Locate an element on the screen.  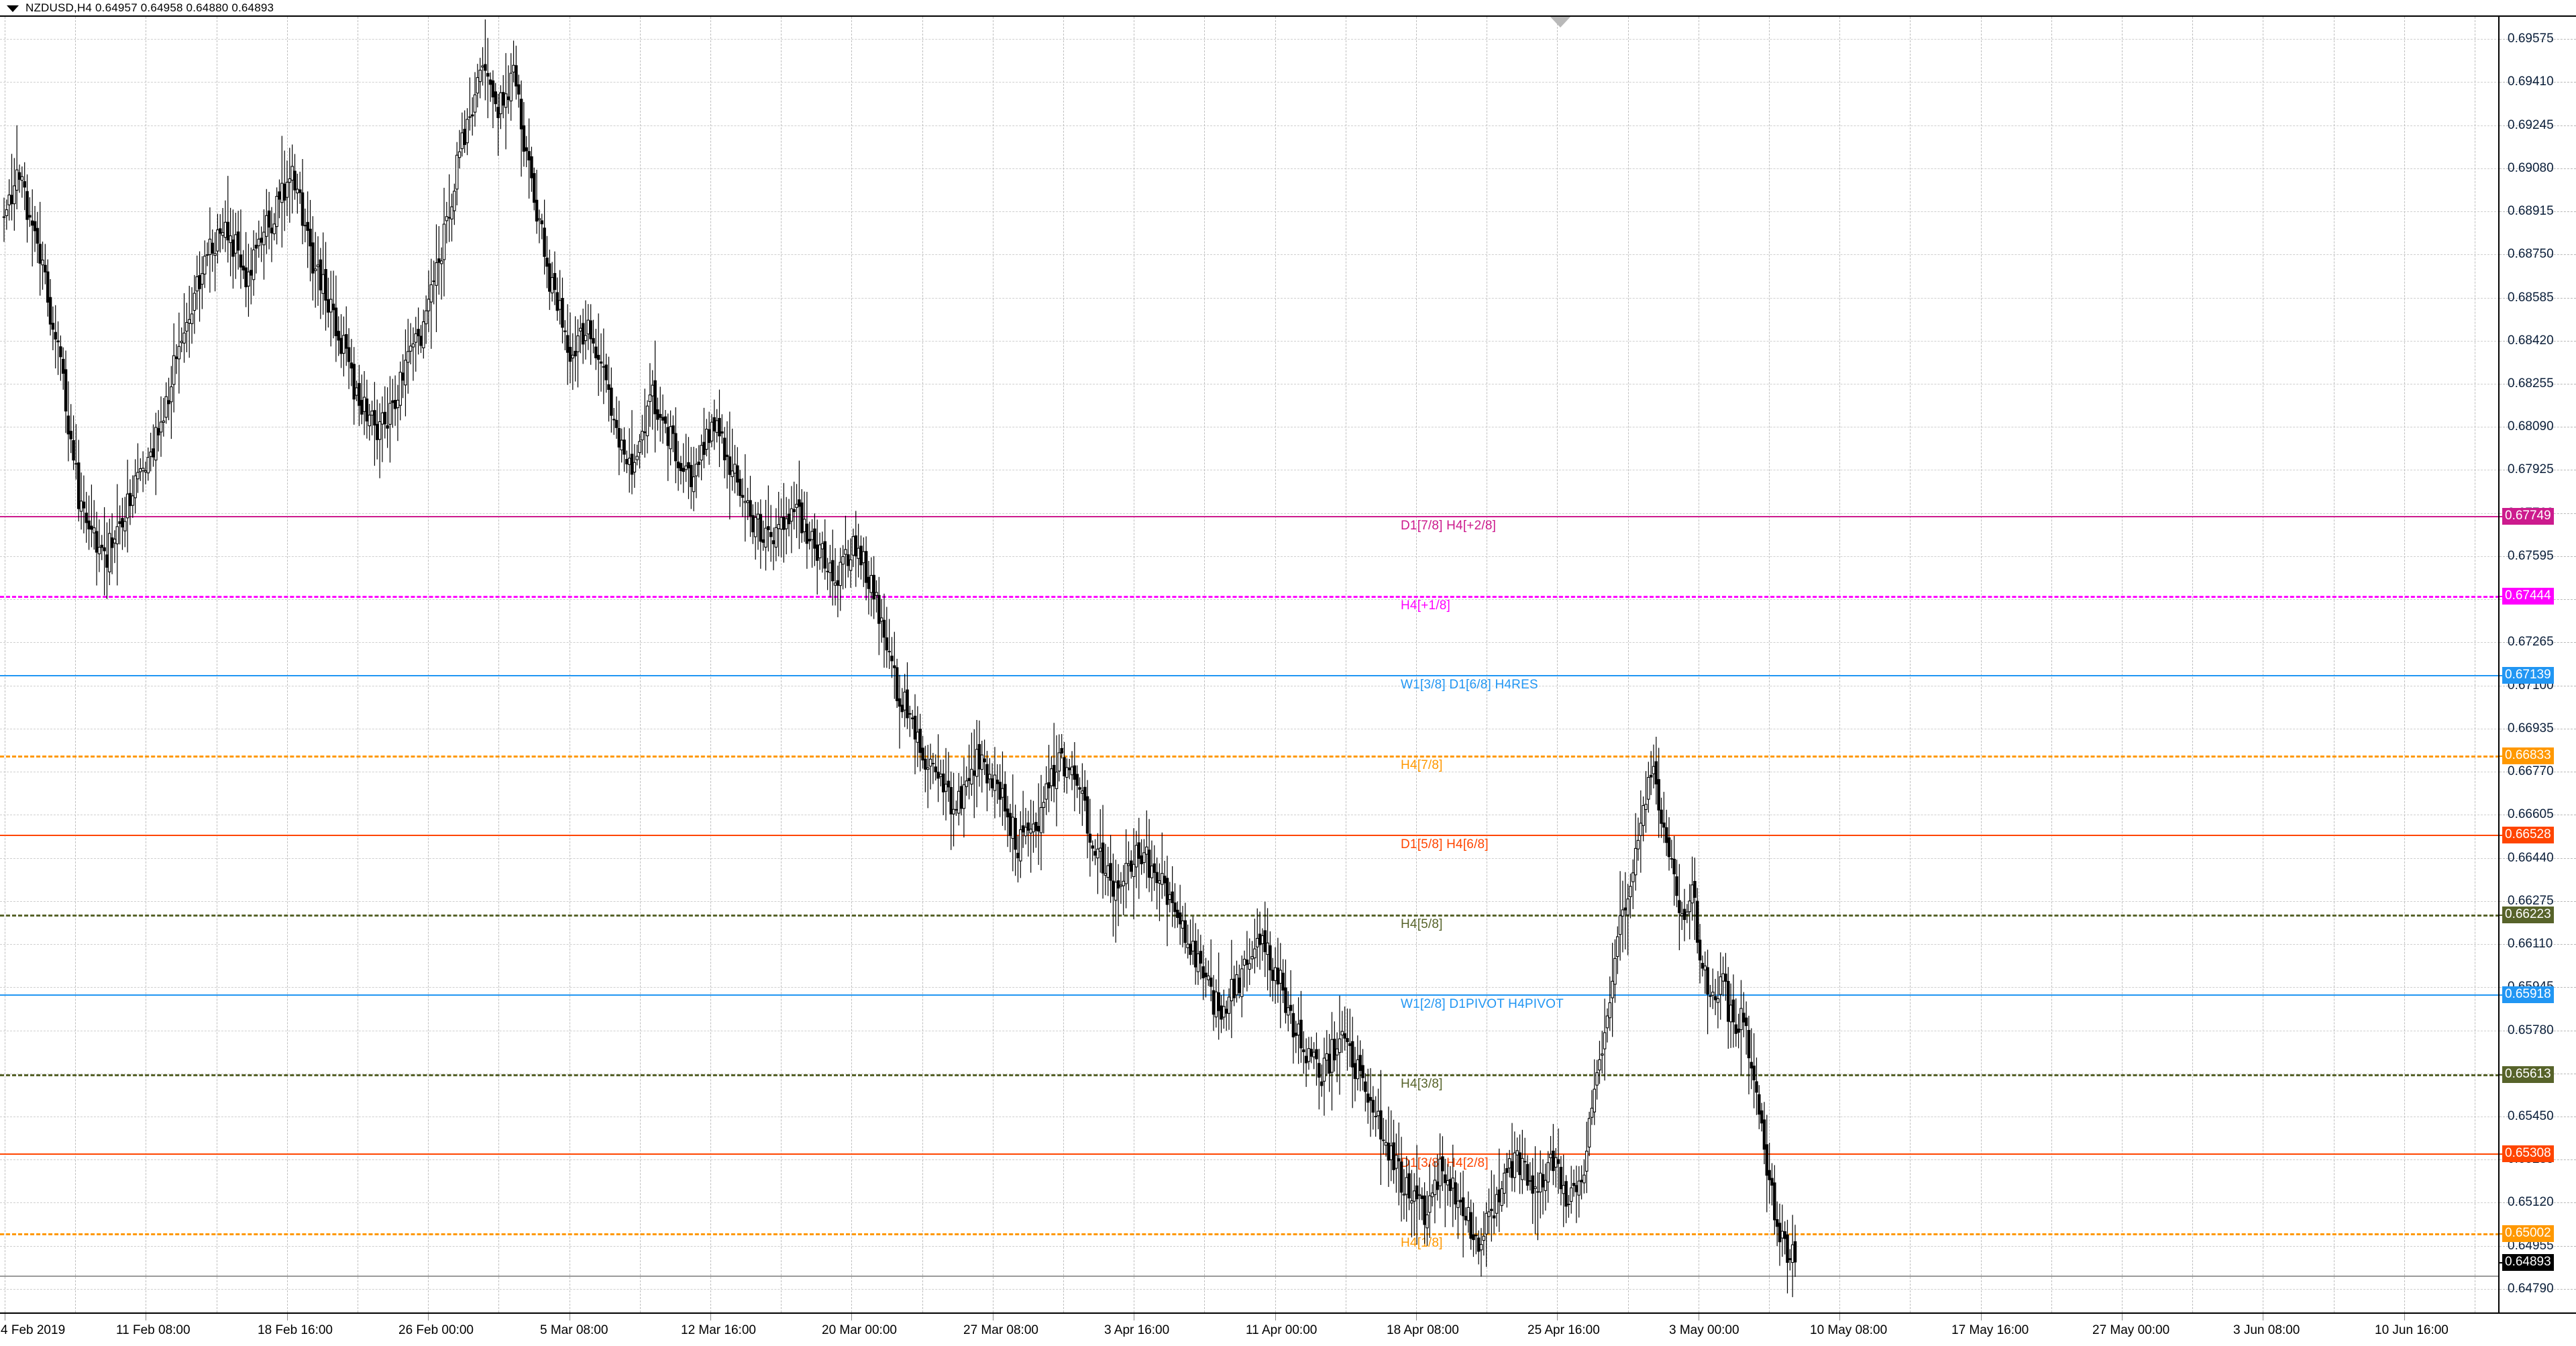
level-line-w1-3-8-d1-6-8-h4res is located at coordinates (1250, 675).